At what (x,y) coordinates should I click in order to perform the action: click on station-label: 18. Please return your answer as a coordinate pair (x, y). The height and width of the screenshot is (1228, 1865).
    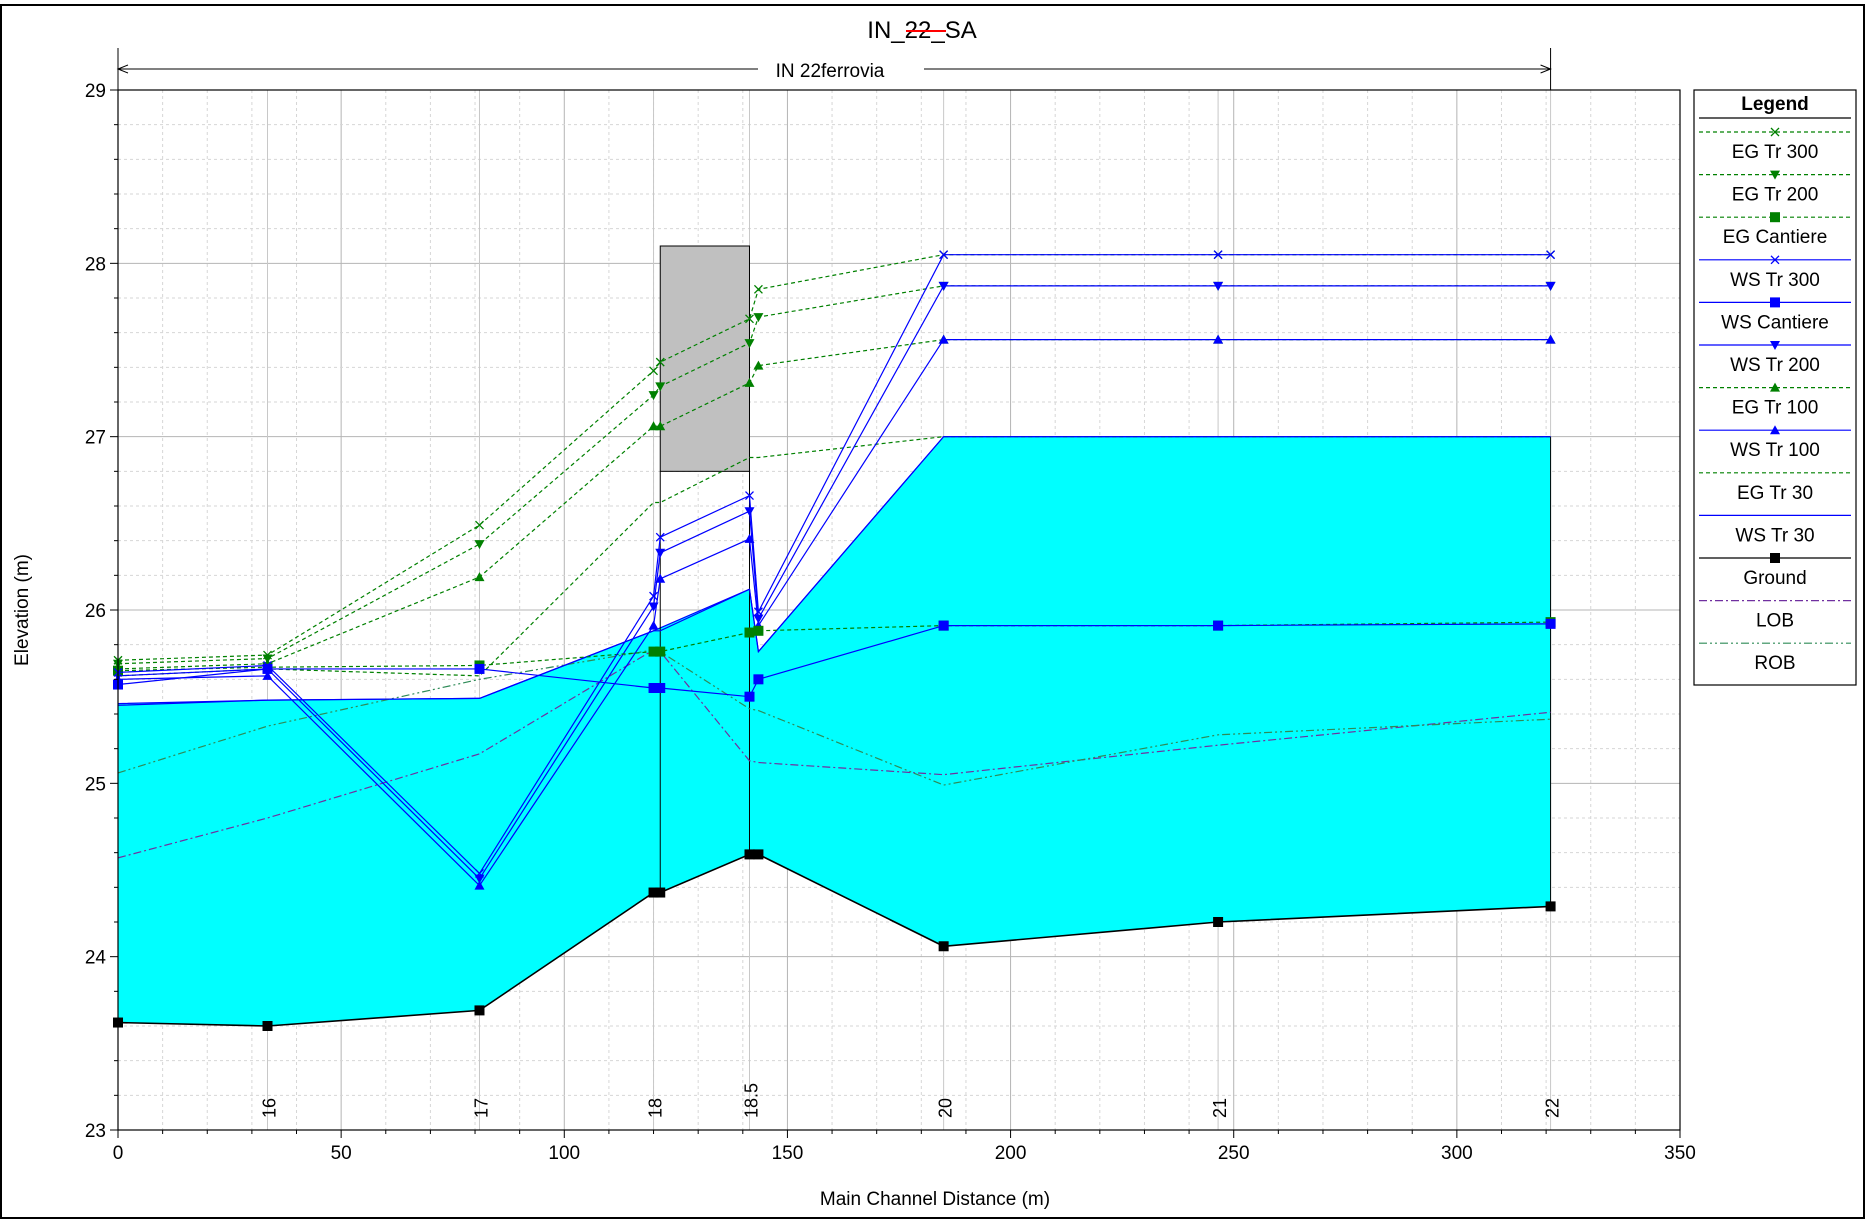
    Looking at the image, I should click on (656, 1108).